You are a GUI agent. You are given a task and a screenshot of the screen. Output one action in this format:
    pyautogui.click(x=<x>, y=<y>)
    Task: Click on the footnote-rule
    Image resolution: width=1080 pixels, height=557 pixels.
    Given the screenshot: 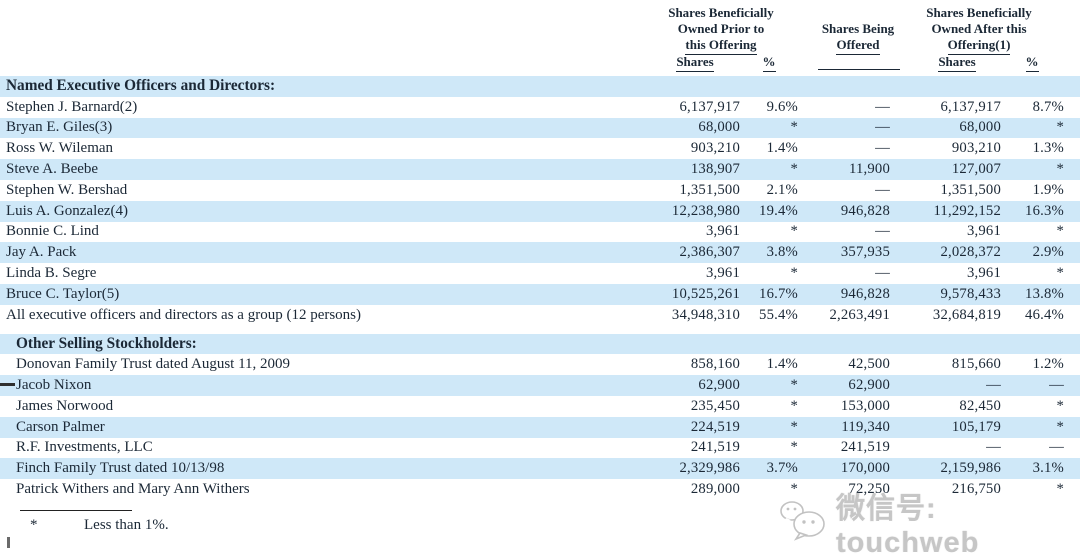 What is the action you would take?
    pyautogui.click(x=76, y=510)
    